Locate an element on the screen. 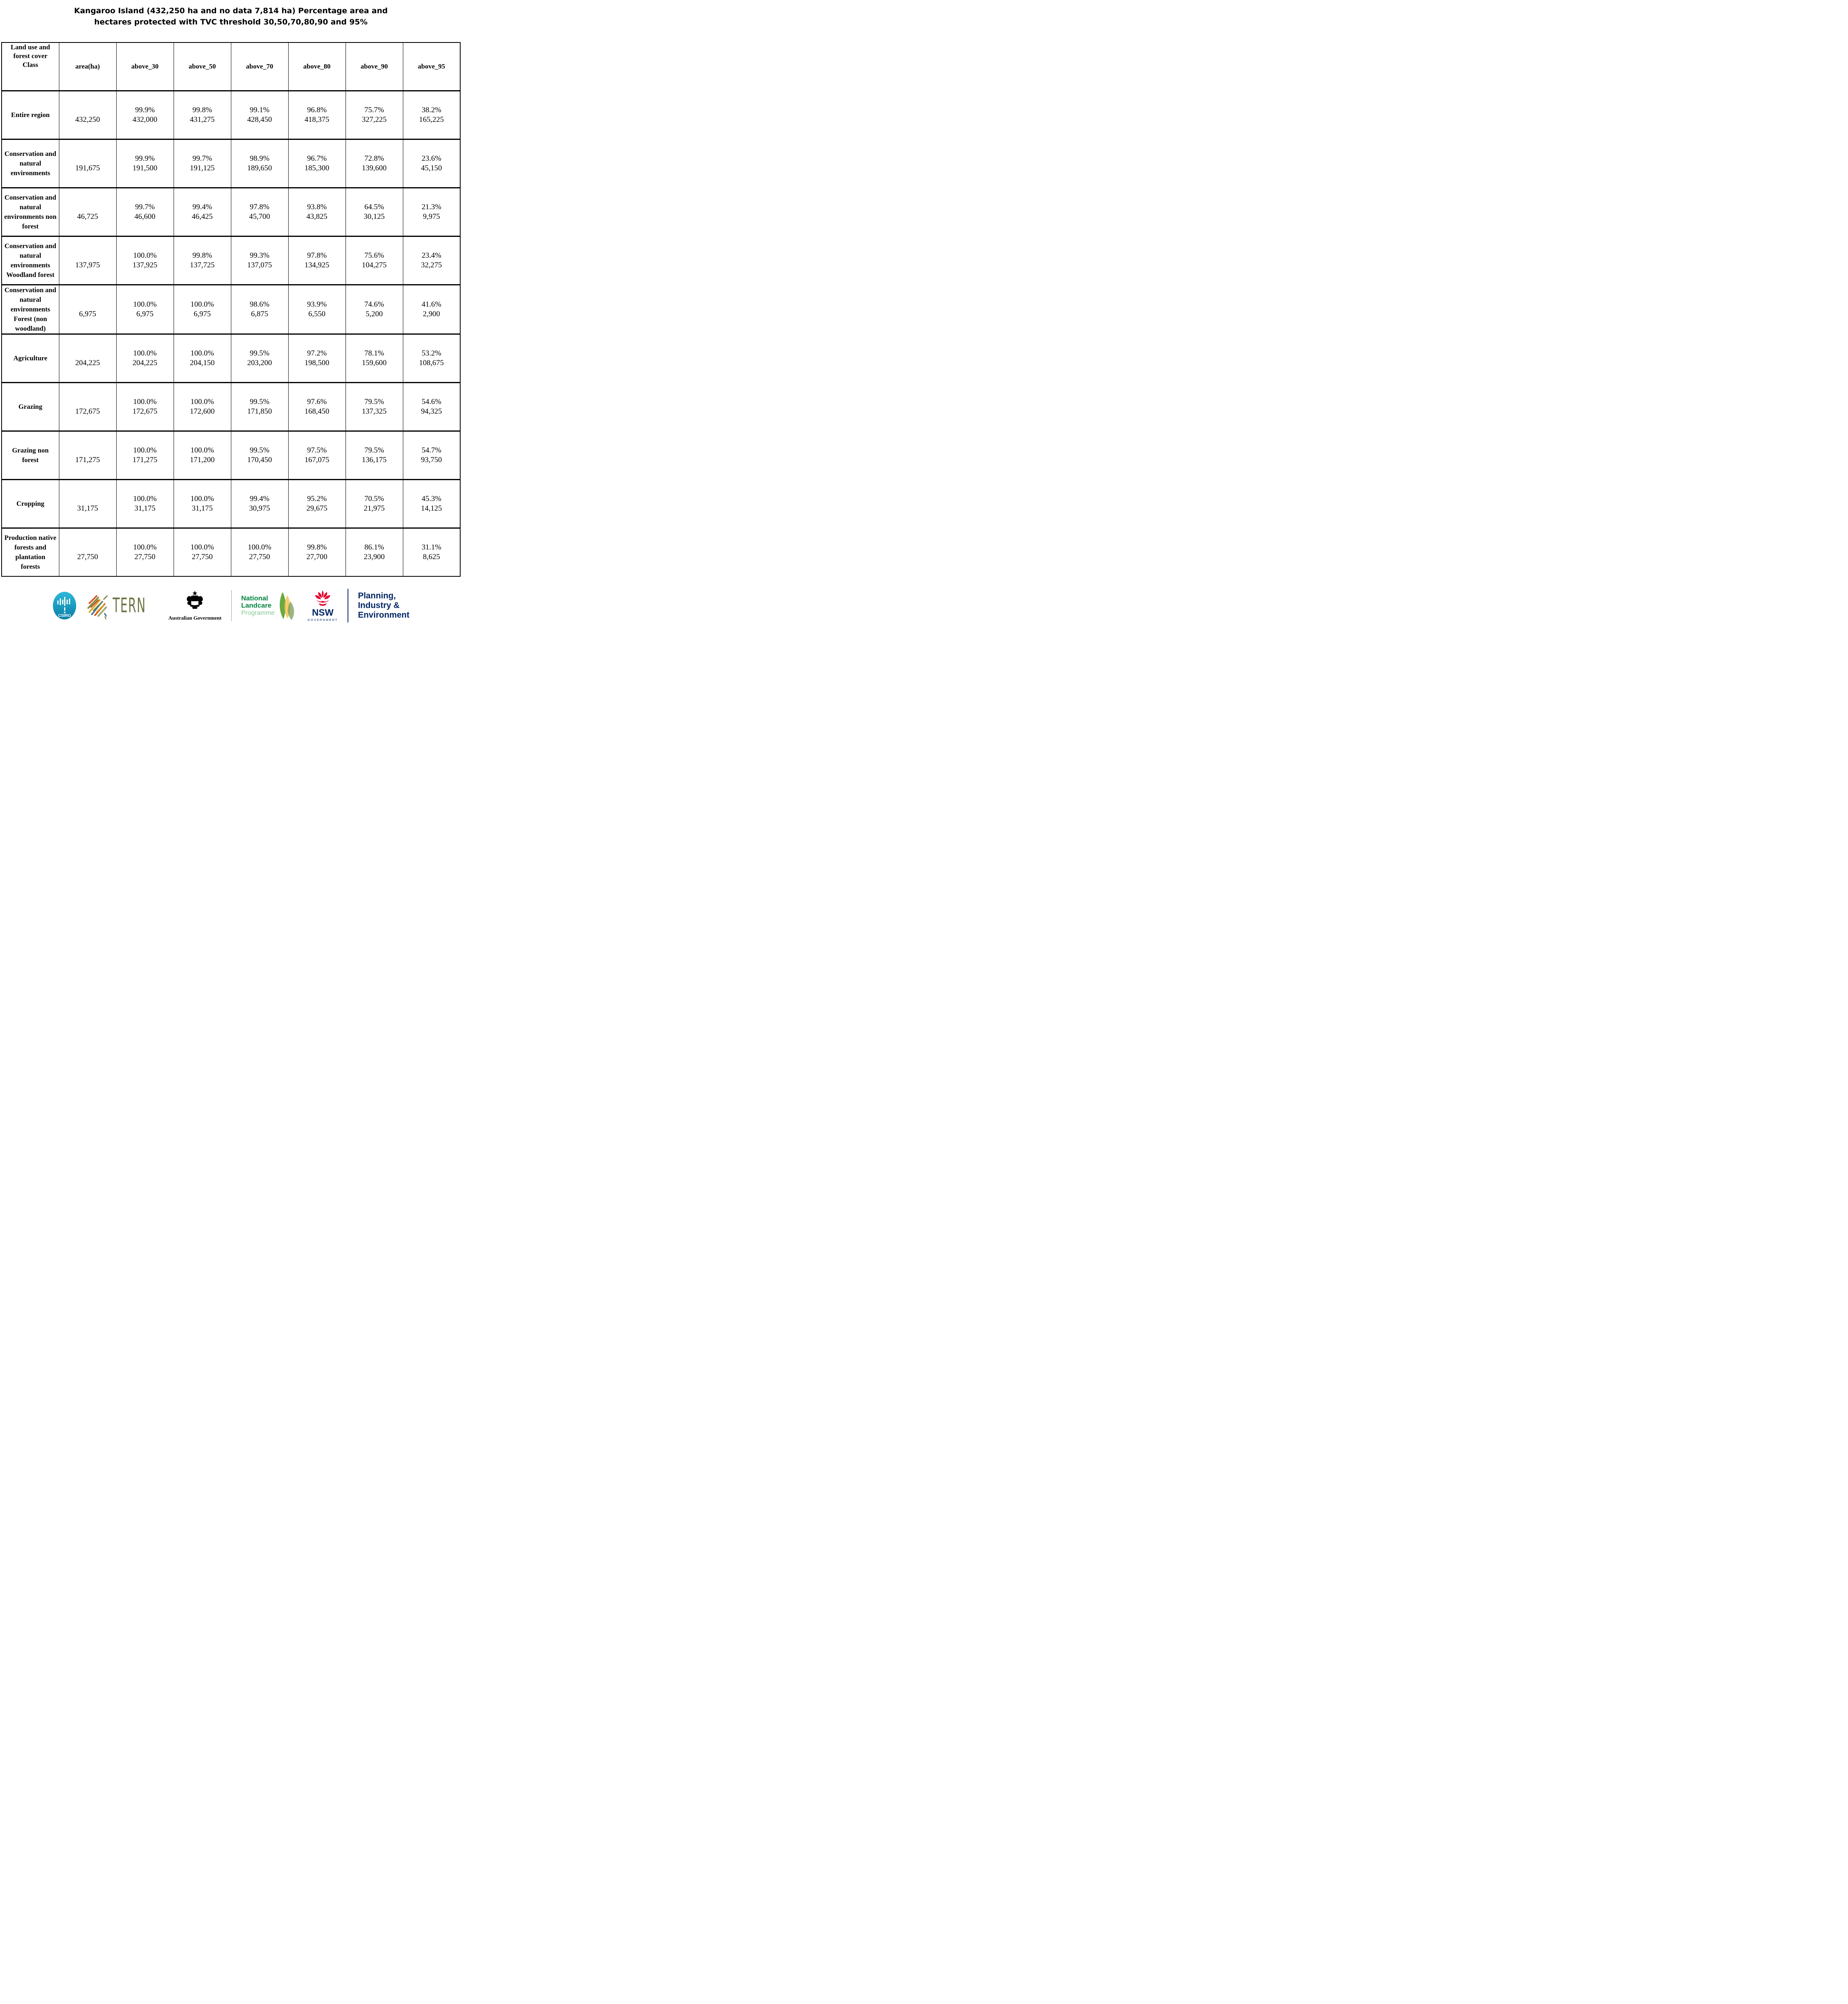 This screenshot has height=2004, width=1848. hectares-value: 134,925 is located at coordinates (317, 265).